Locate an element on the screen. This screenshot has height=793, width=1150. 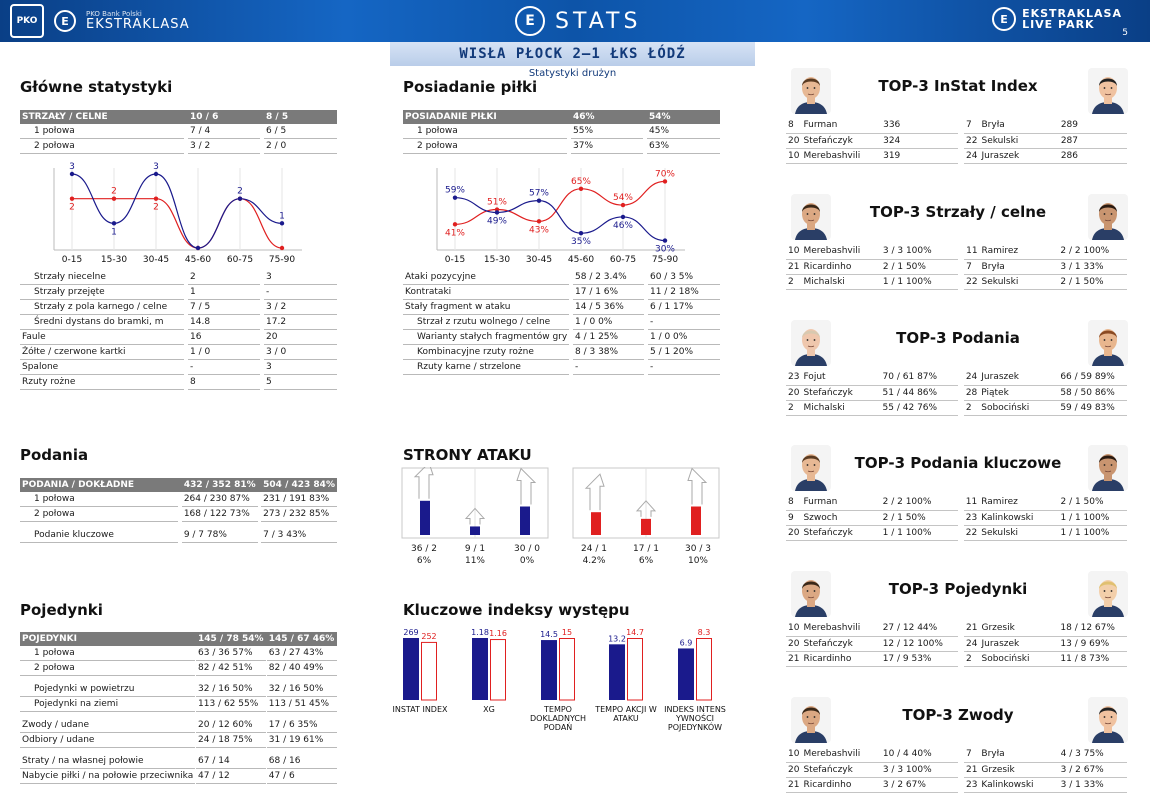
attack-side-stat: 17 / 1 6% is located at coordinates (646, 555).